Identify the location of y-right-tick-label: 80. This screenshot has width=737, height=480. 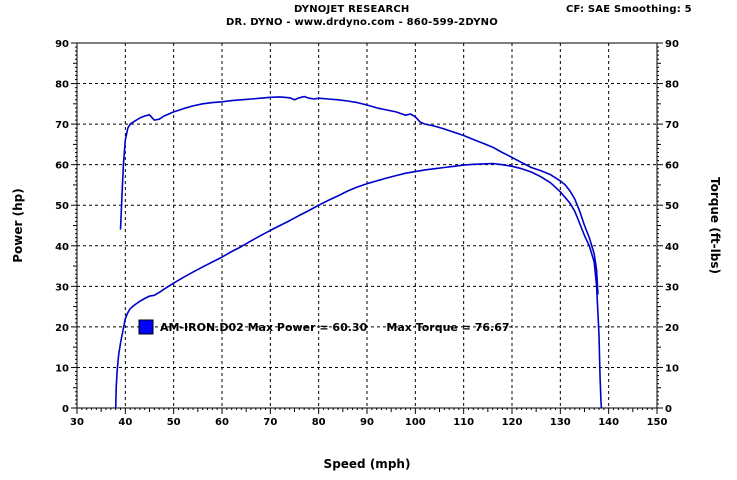
(672, 85).